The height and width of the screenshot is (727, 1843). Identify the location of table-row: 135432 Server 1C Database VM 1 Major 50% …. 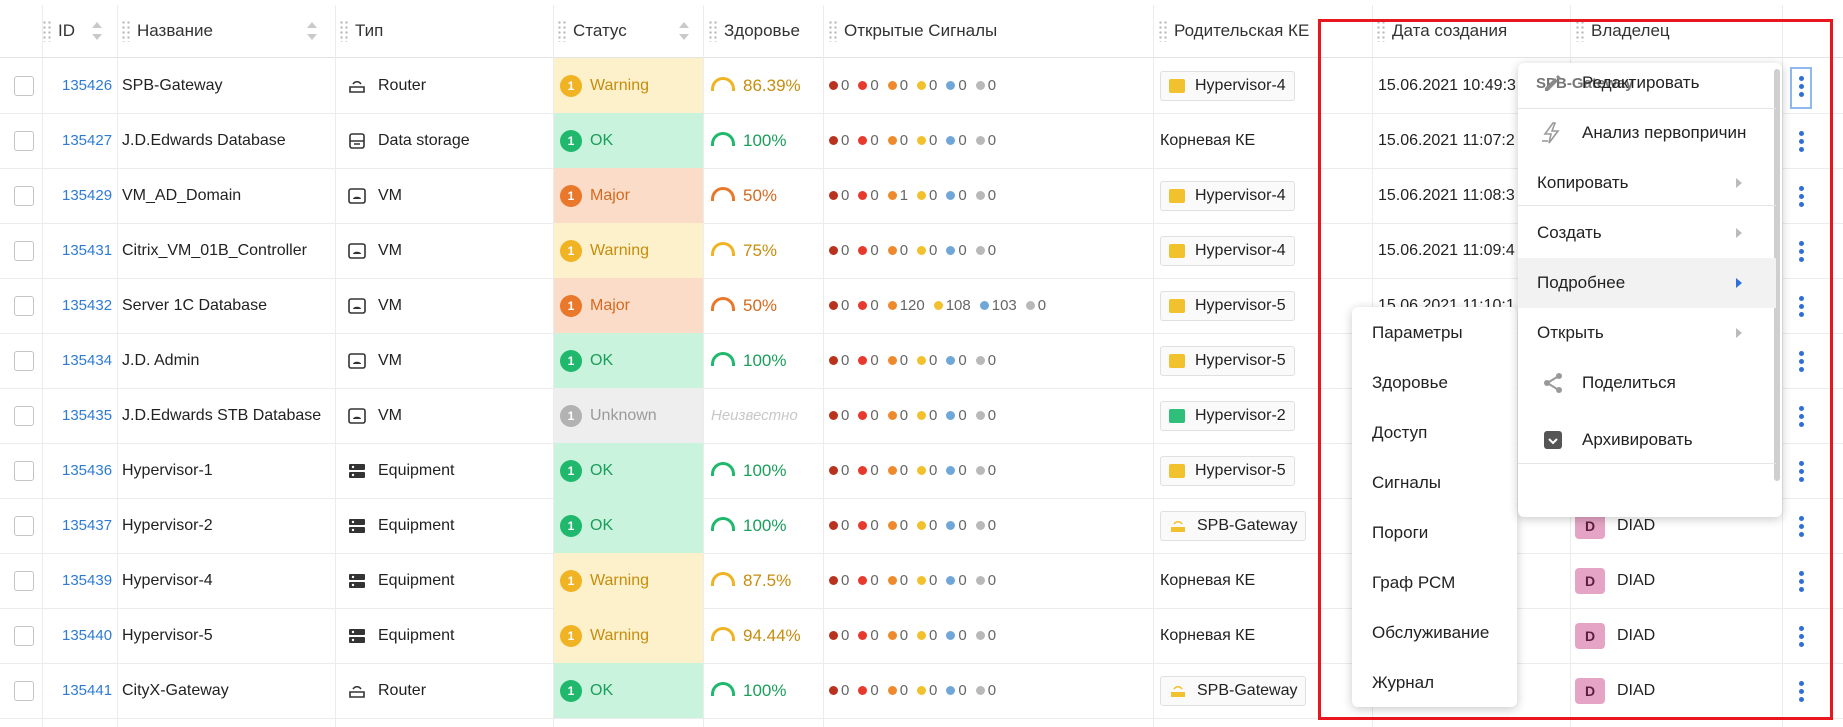
(921, 306).